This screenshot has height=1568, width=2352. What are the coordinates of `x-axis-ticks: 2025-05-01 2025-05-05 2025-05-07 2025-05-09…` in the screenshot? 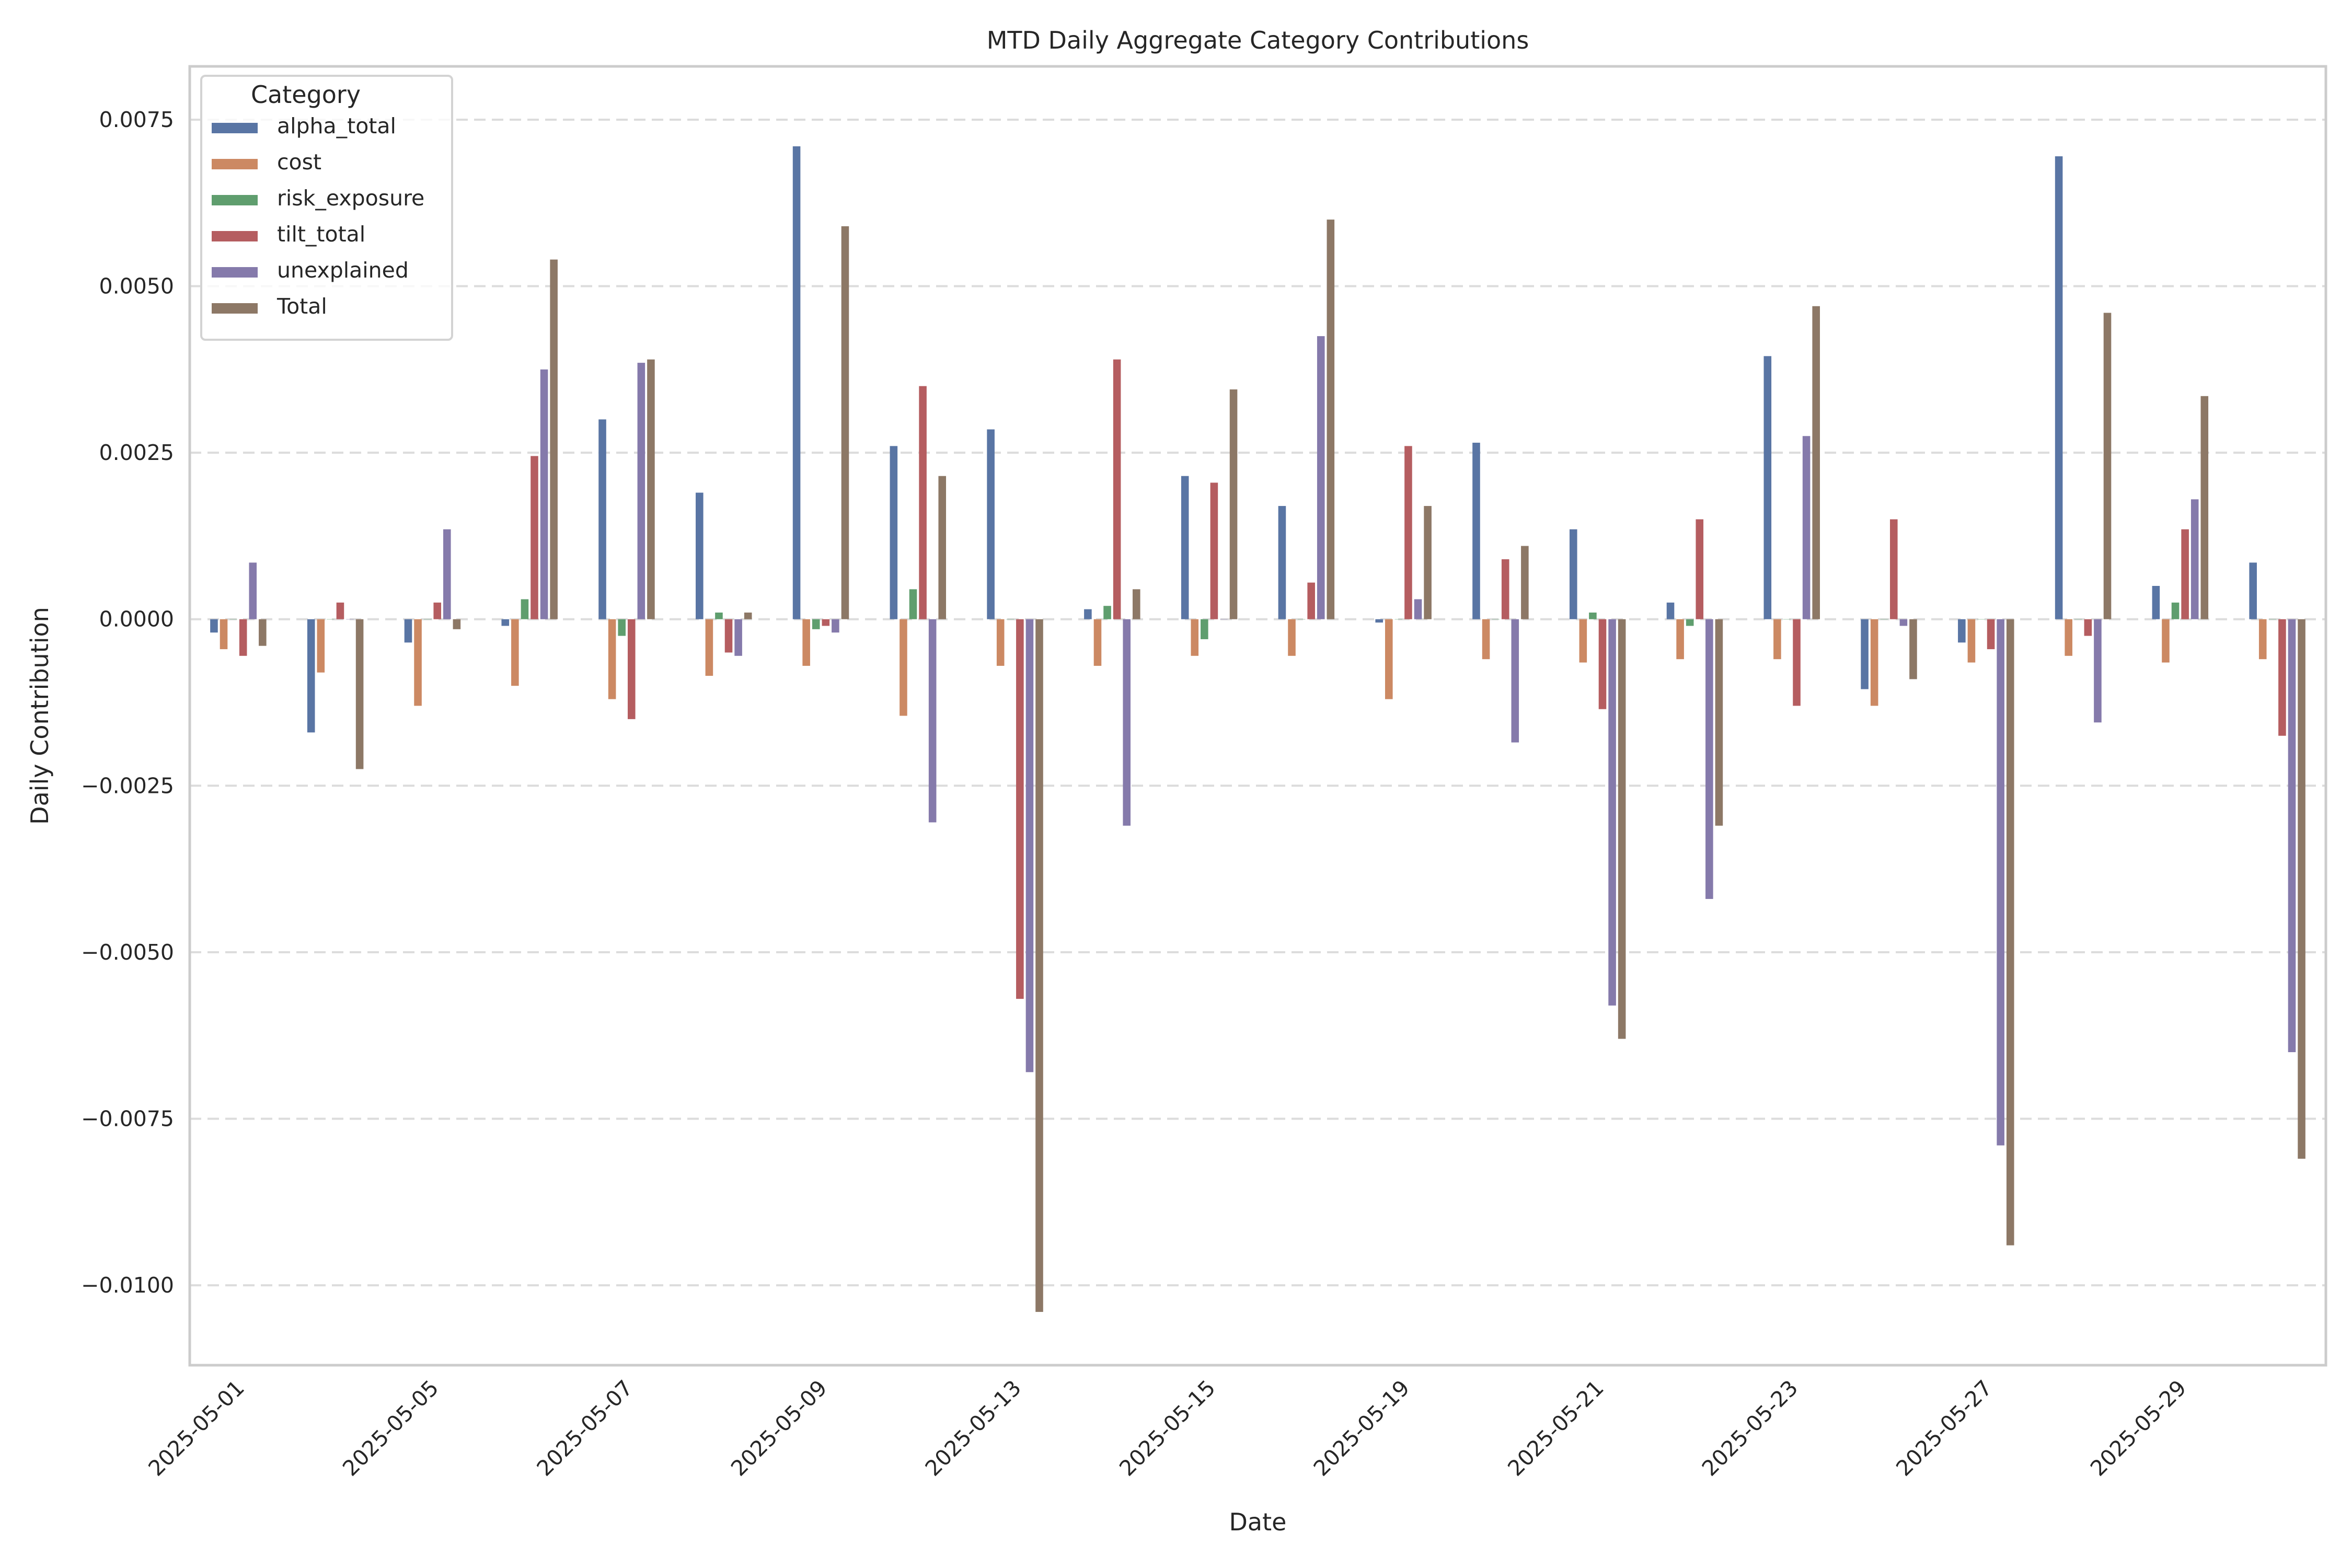 It's located at (1168, 1428).